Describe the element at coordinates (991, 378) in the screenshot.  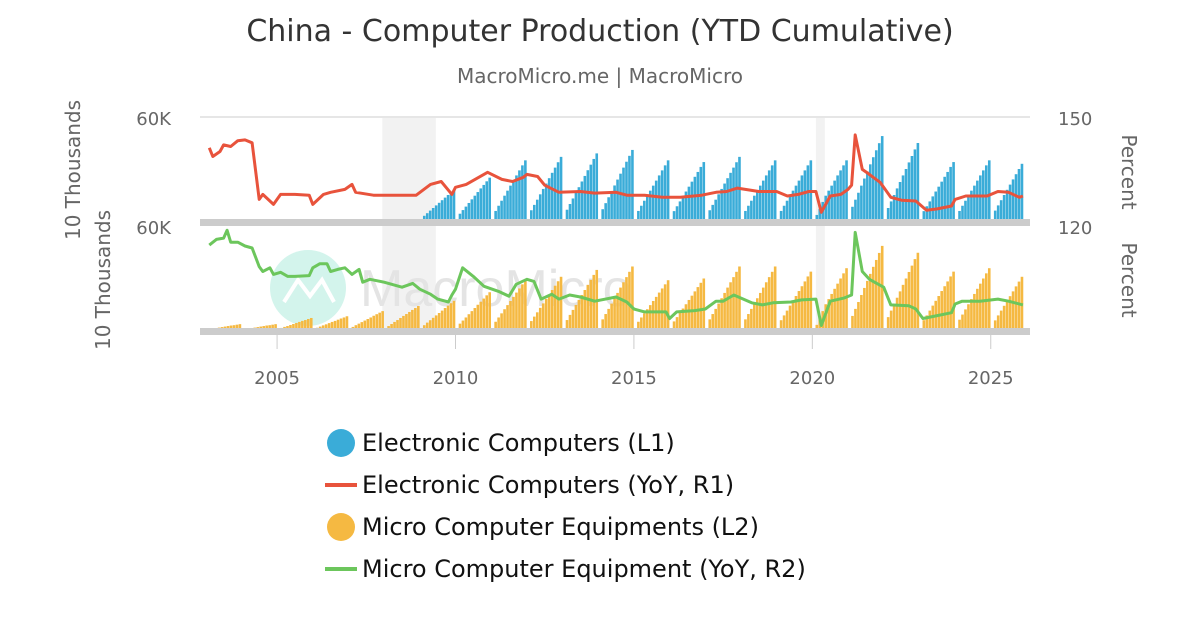
I see `x-tick-label: 2025` at that location.